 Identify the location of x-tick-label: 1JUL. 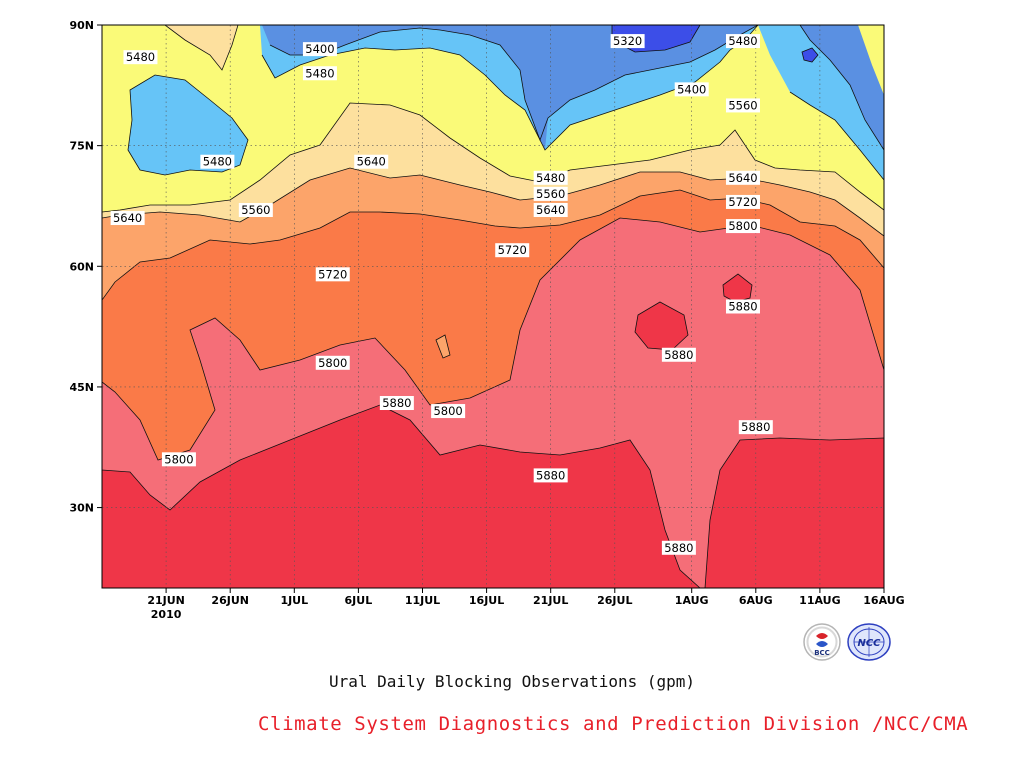
(294, 600).